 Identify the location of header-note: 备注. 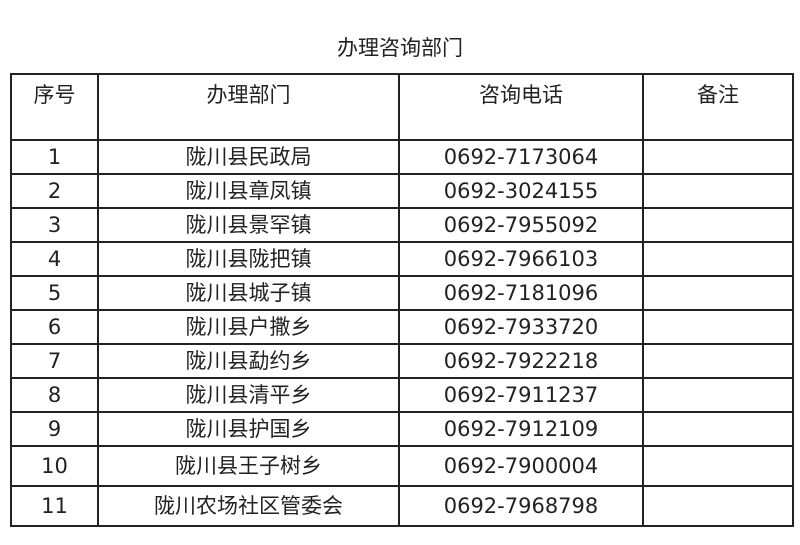
(718, 107).